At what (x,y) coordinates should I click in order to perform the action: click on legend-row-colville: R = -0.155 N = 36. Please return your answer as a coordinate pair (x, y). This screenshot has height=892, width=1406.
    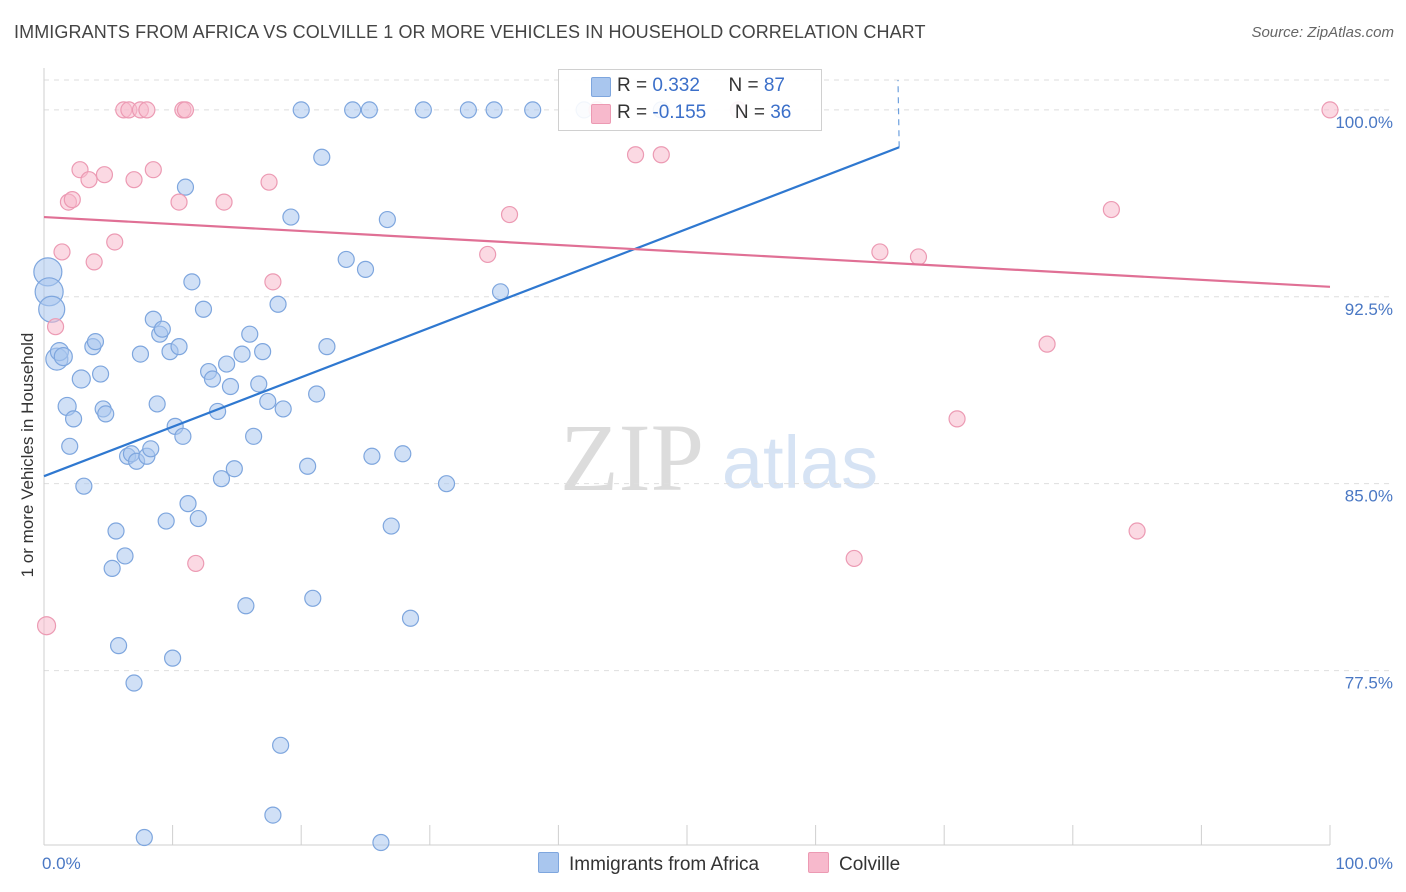
    Looking at the image, I should click on (691, 114).